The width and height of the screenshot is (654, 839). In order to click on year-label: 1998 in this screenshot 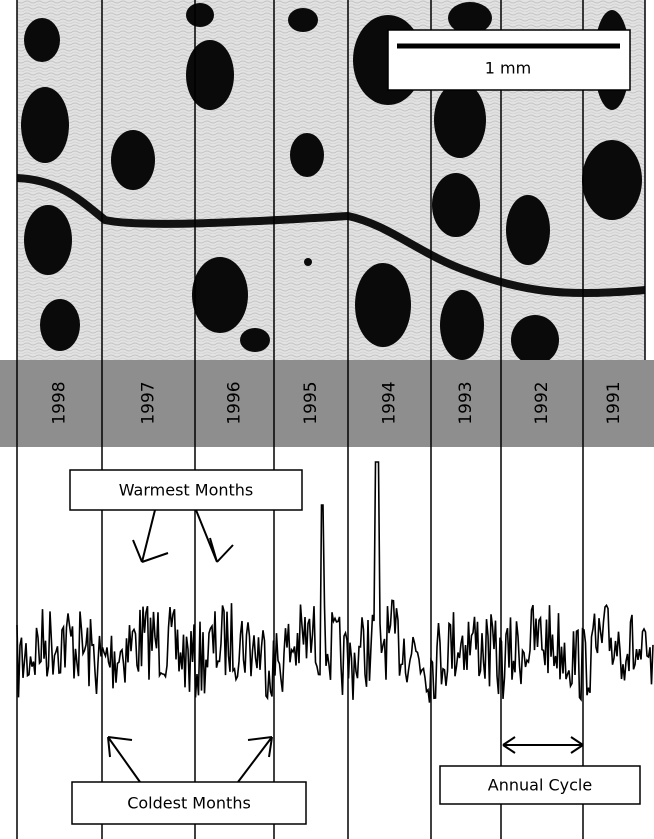, I will do `click(60, 402)`.